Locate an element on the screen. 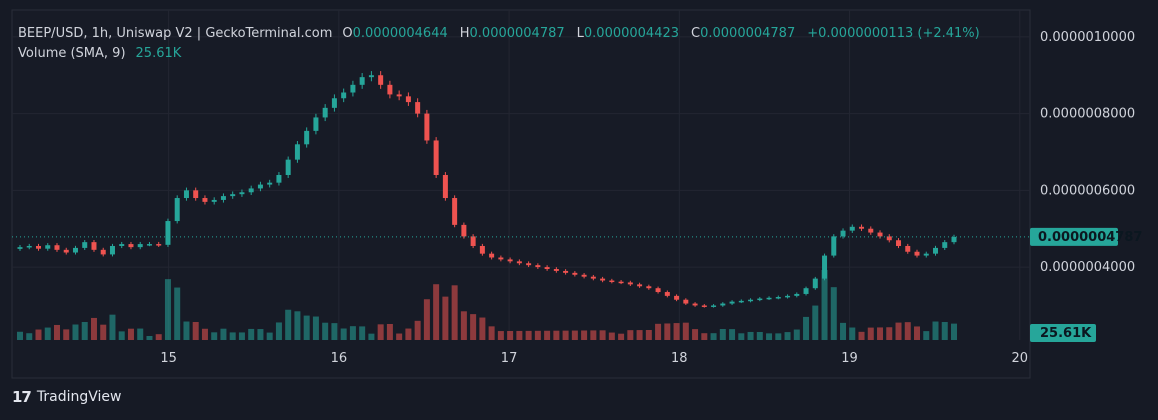 This screenshot has height=420, width=1158. high-value: 0.0000004787 is located at coordinates (517, 33).